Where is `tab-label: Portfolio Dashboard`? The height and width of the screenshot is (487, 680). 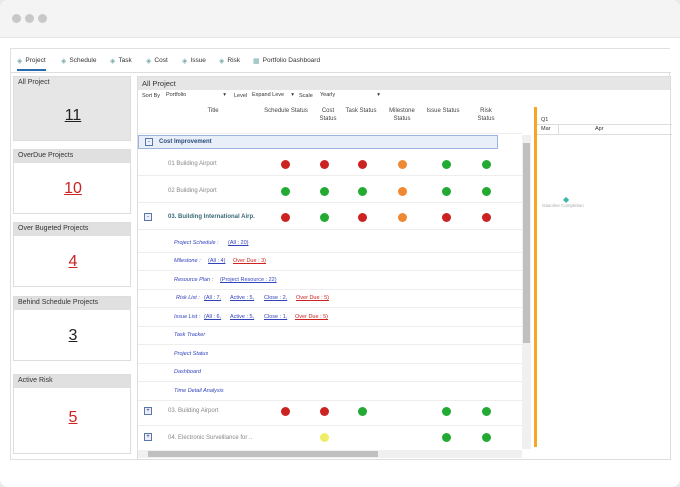 tab-label: Portfolio Dashboard is located at coordinates (291, 60).